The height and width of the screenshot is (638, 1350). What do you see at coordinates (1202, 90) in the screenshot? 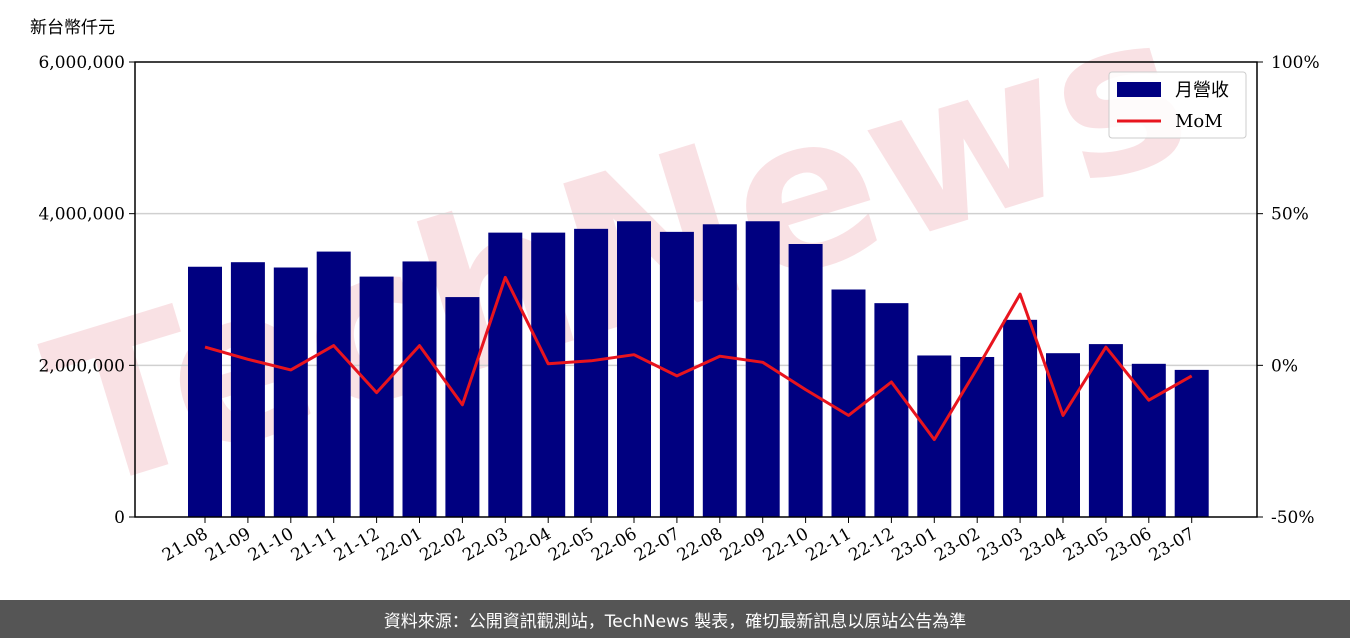
I see `legend-label-revenue: 月營收` at bounding box center [1202, 90].